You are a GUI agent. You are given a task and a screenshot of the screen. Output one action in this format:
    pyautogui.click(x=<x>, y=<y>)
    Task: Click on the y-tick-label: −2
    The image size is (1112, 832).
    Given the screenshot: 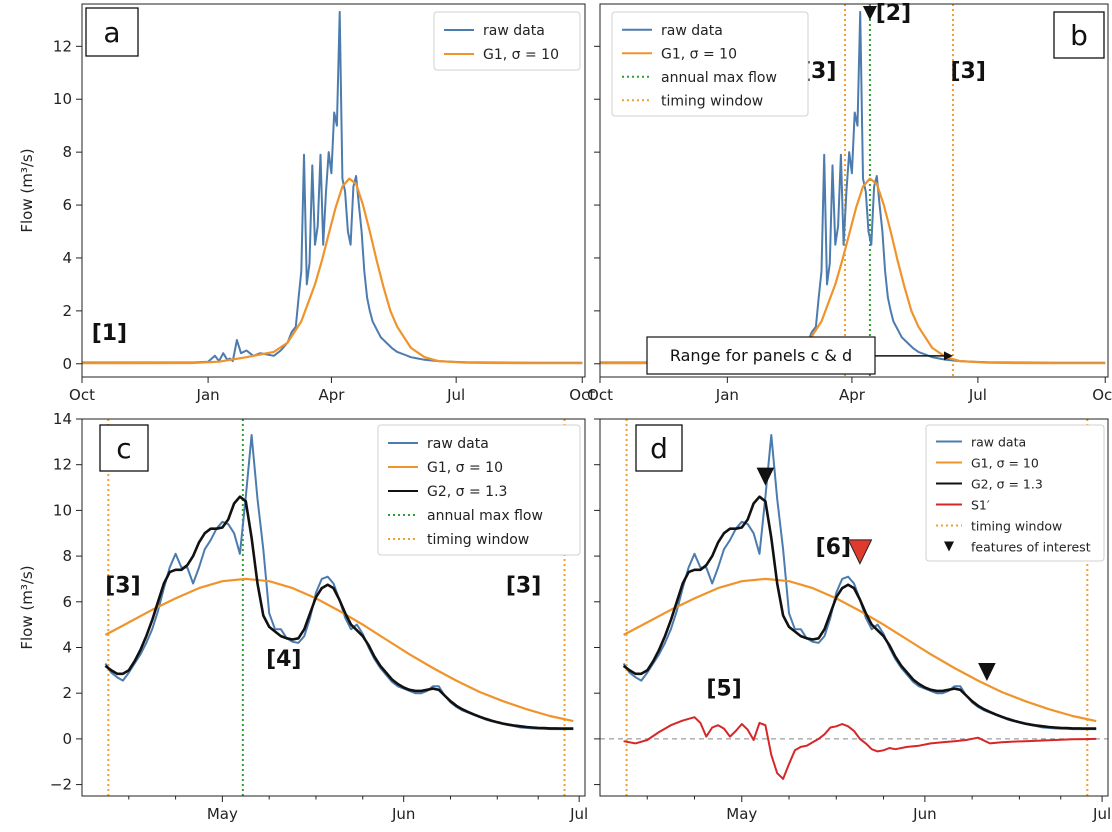 What is the action you would take?
    pyautogui.click(x=61, y=785)
    